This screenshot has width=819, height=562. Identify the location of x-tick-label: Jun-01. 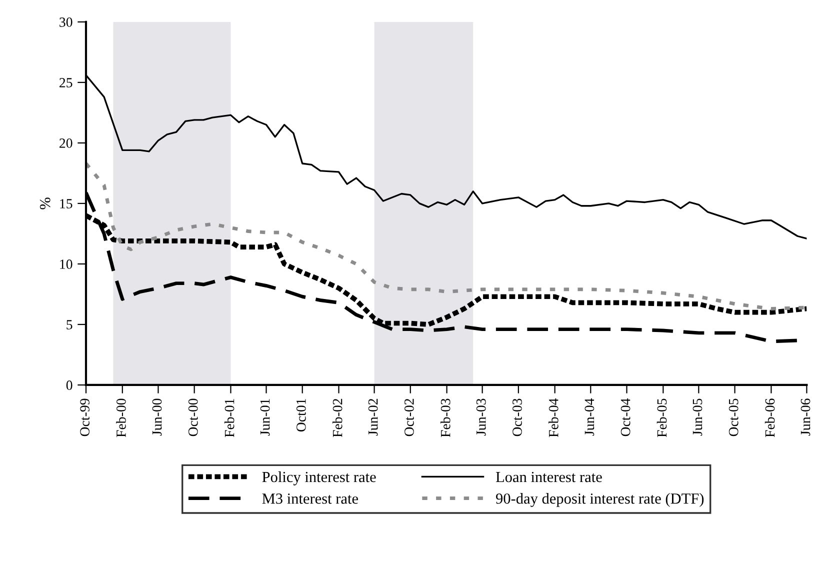
(265, 417).